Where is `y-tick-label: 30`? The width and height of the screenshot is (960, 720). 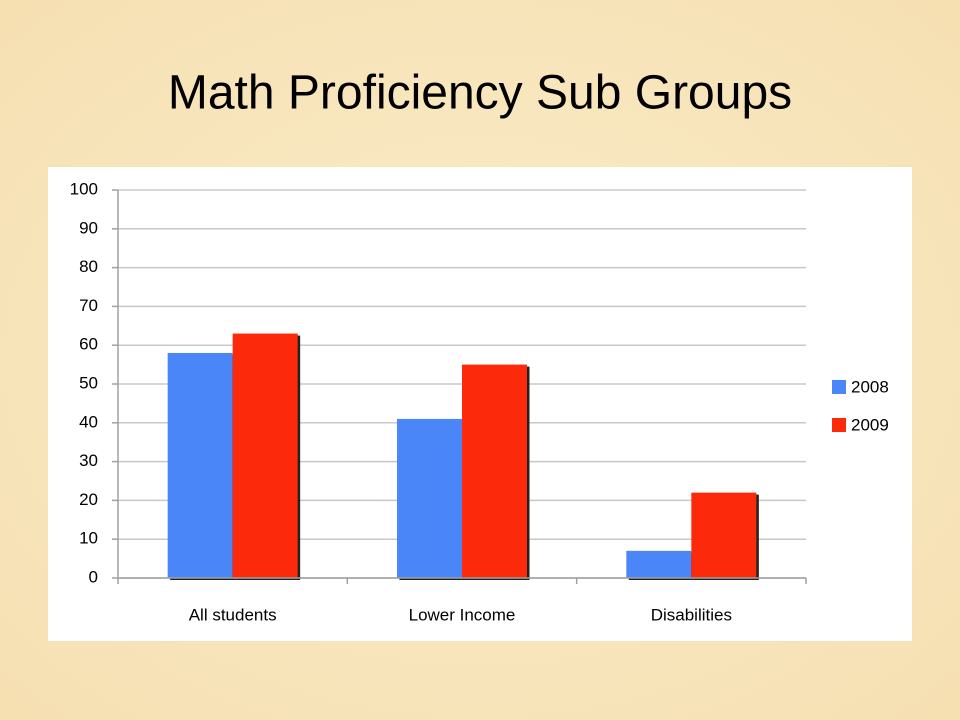
y-tick-label: 30 is located at coordinates (88, 460).